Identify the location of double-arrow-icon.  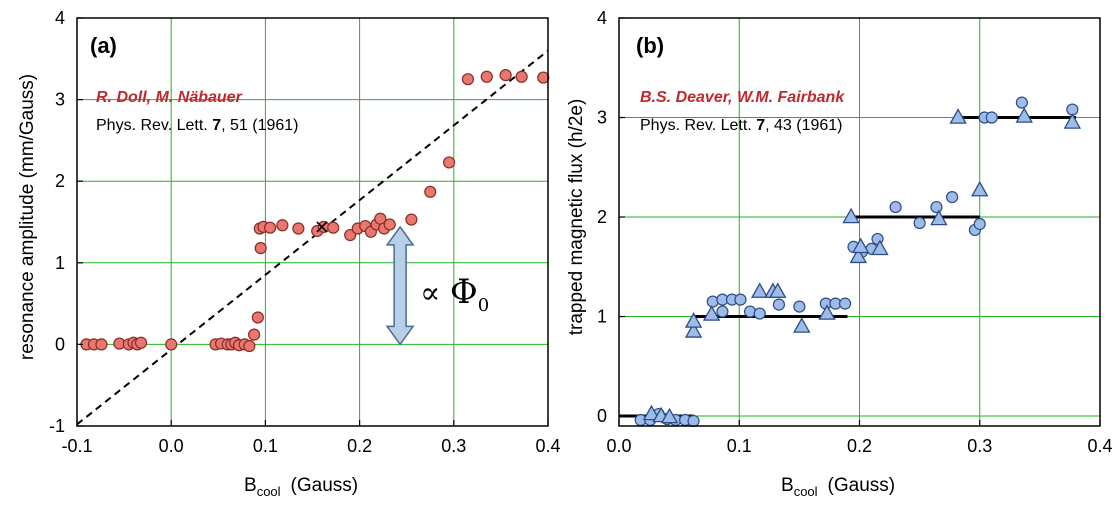
(400, 285).